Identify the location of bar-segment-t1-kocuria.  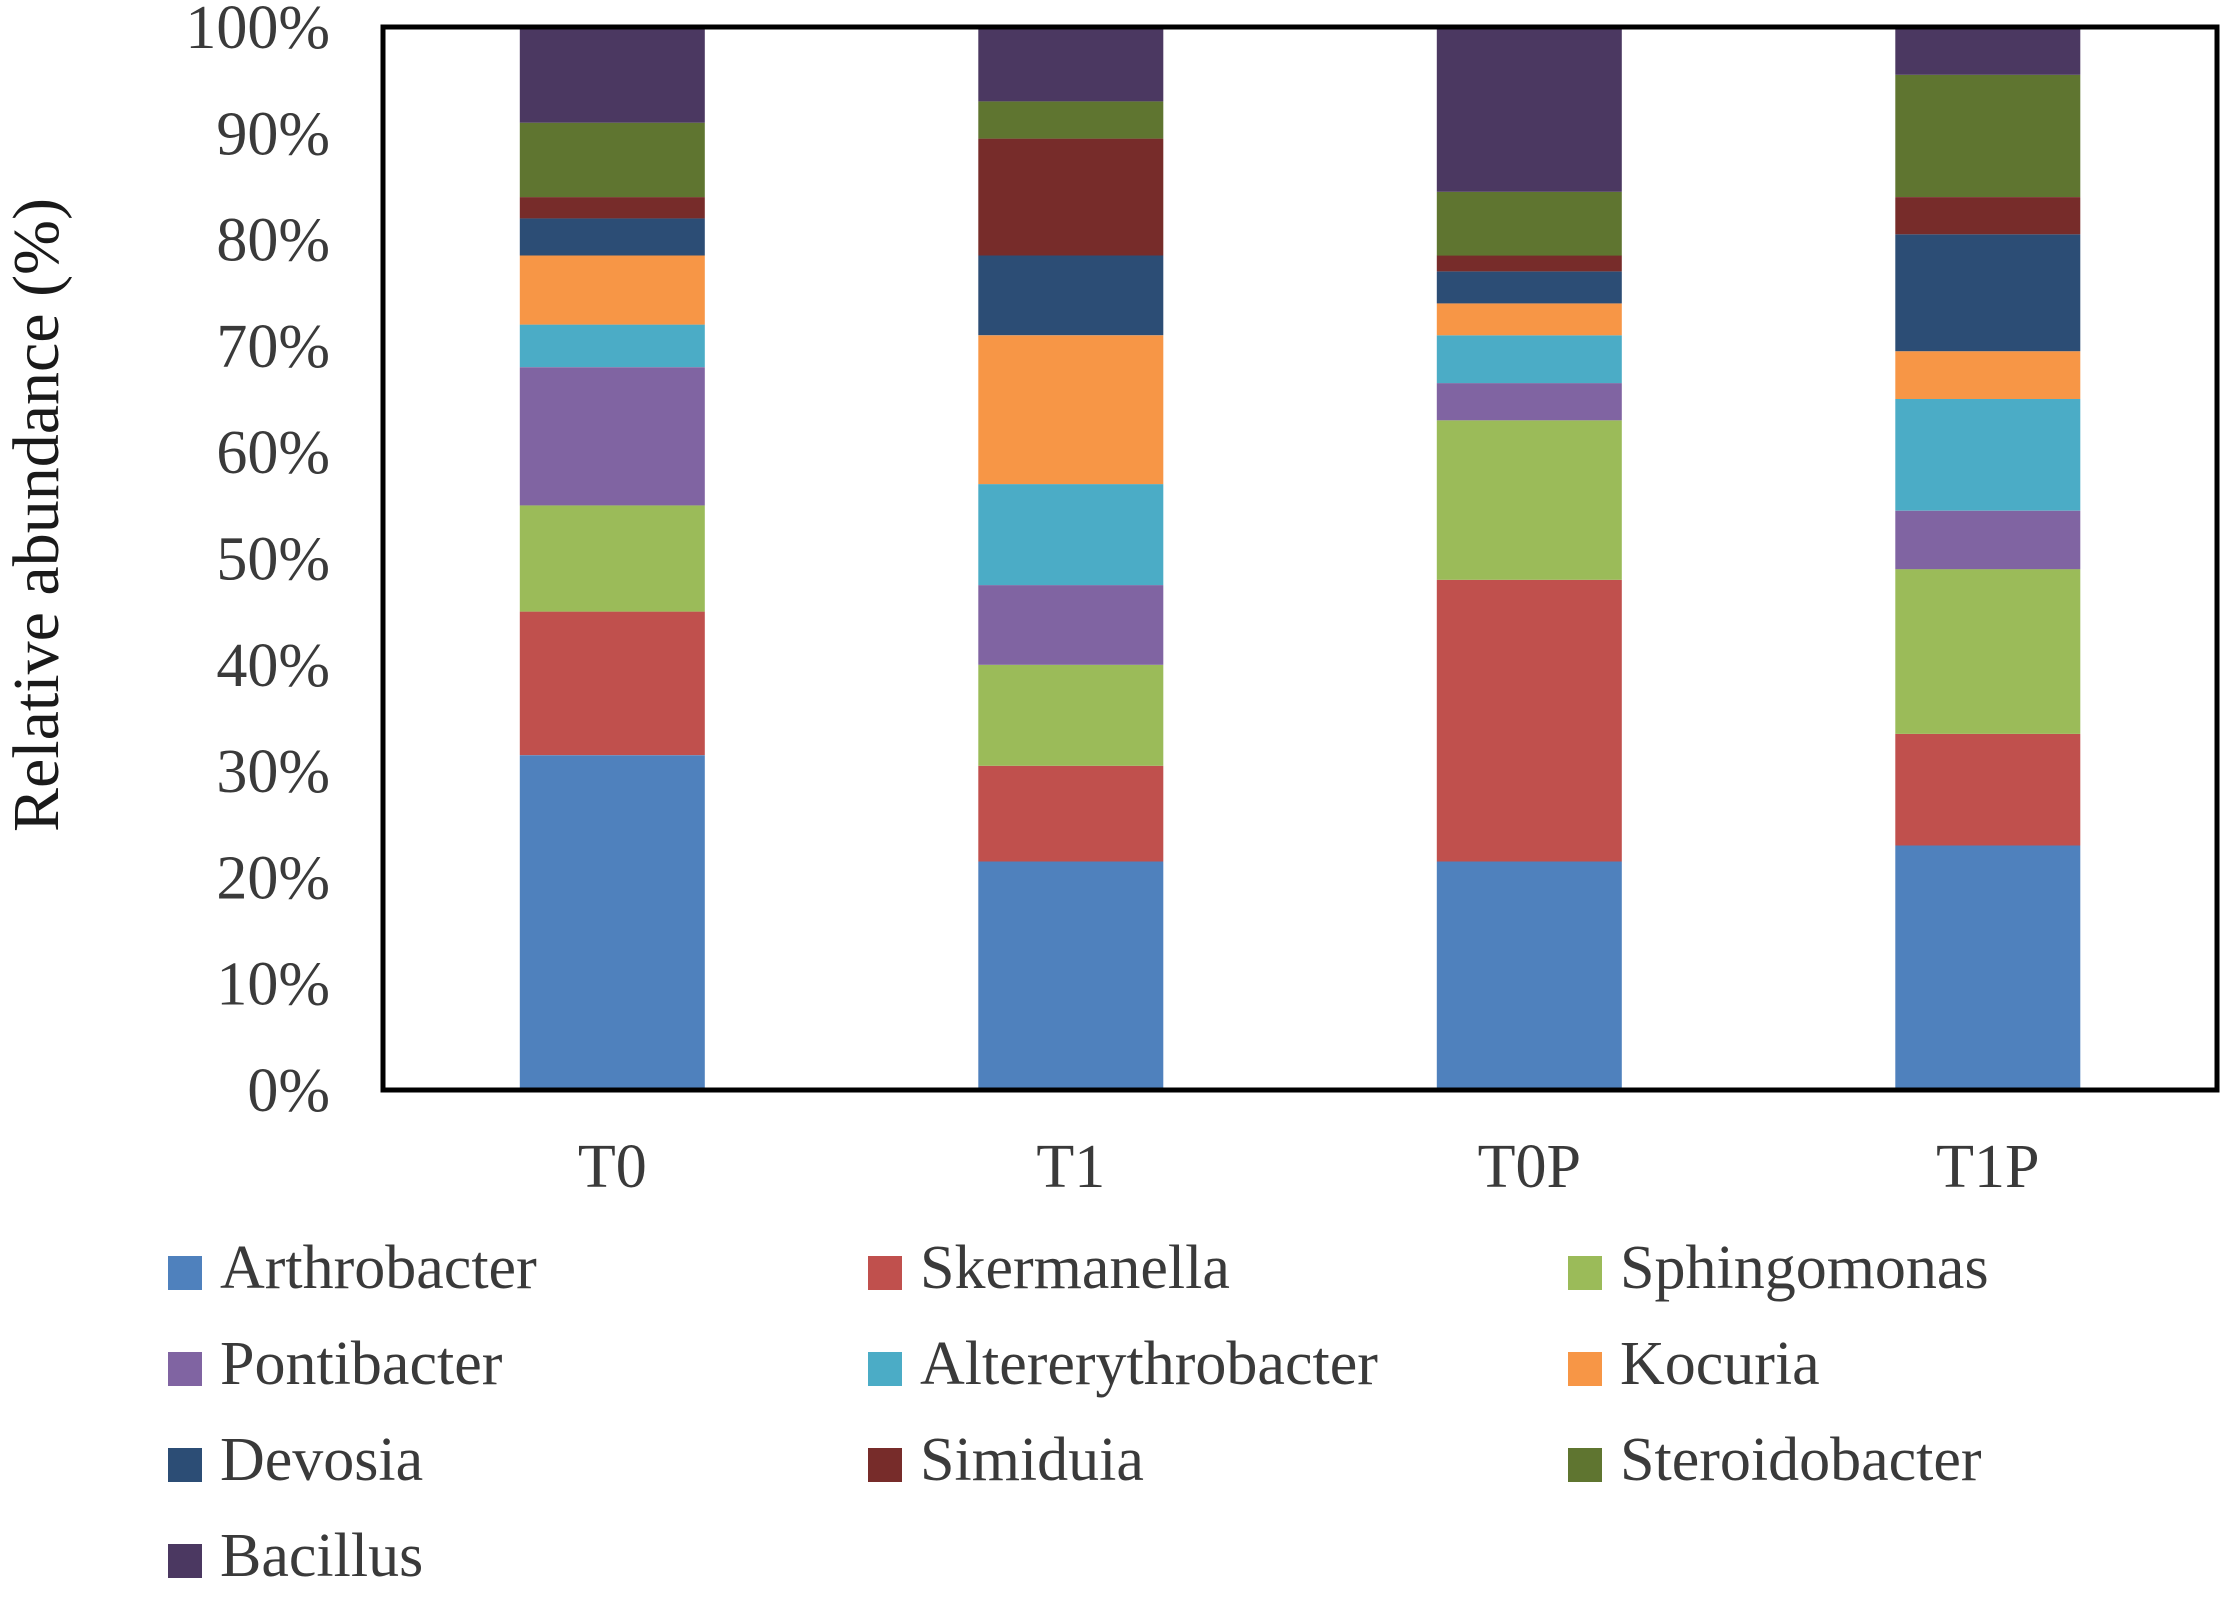
(1071, 410).